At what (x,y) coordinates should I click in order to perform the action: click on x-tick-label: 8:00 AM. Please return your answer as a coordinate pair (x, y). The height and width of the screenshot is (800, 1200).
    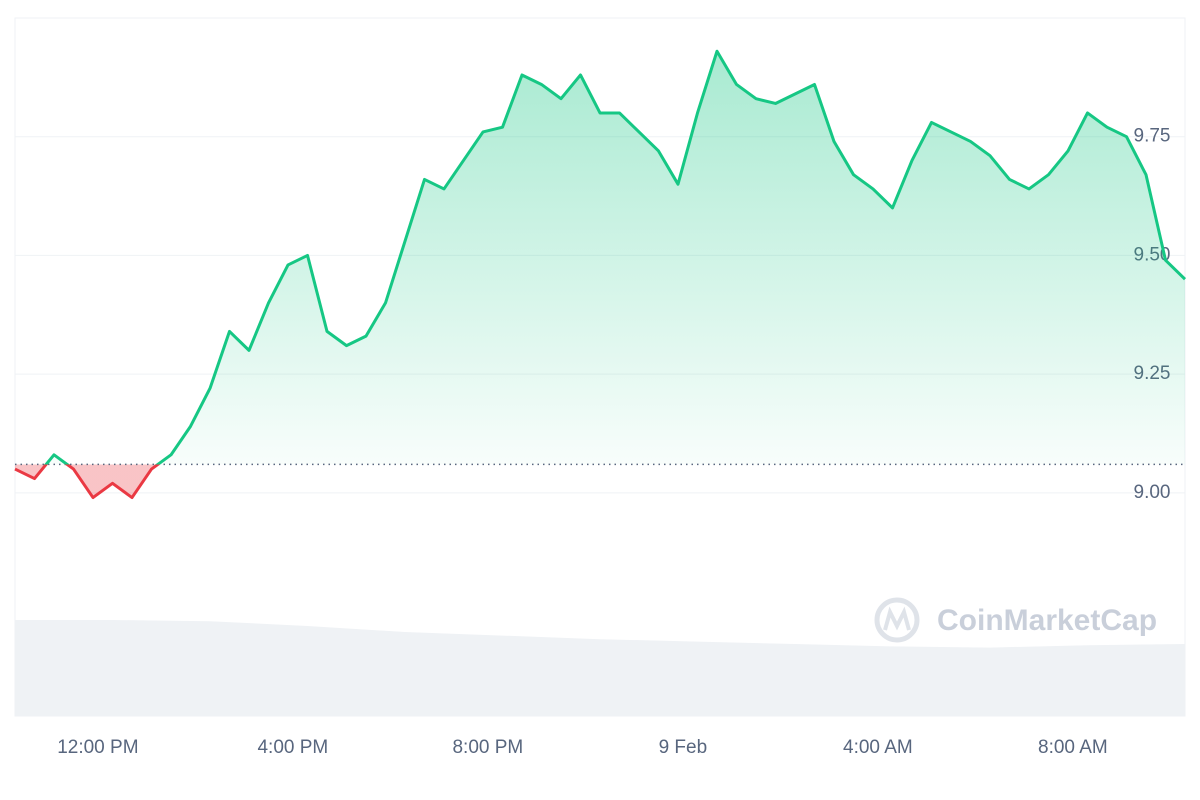
    Looking at the image, I should click on (1073, 747).